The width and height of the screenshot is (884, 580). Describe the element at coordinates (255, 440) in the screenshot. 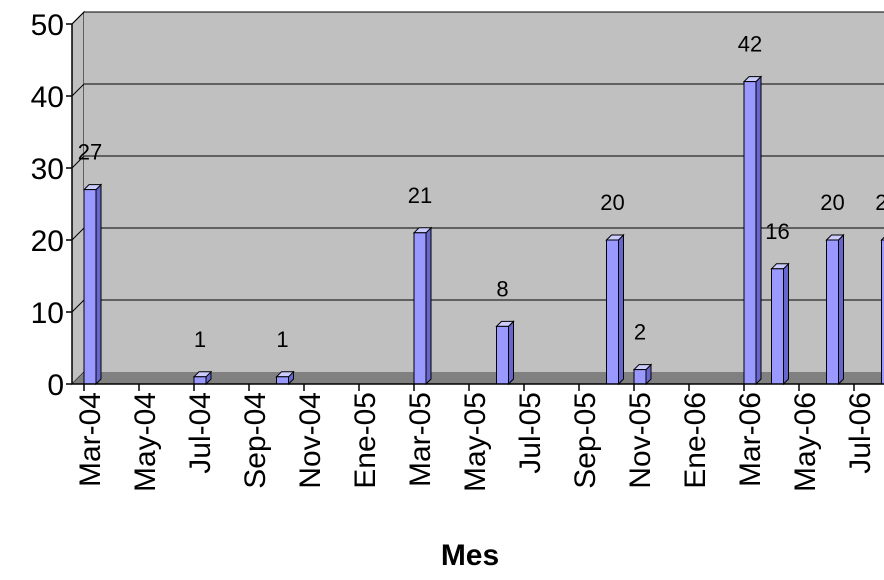

I see `x-tick-label: Sep-04` at that location.